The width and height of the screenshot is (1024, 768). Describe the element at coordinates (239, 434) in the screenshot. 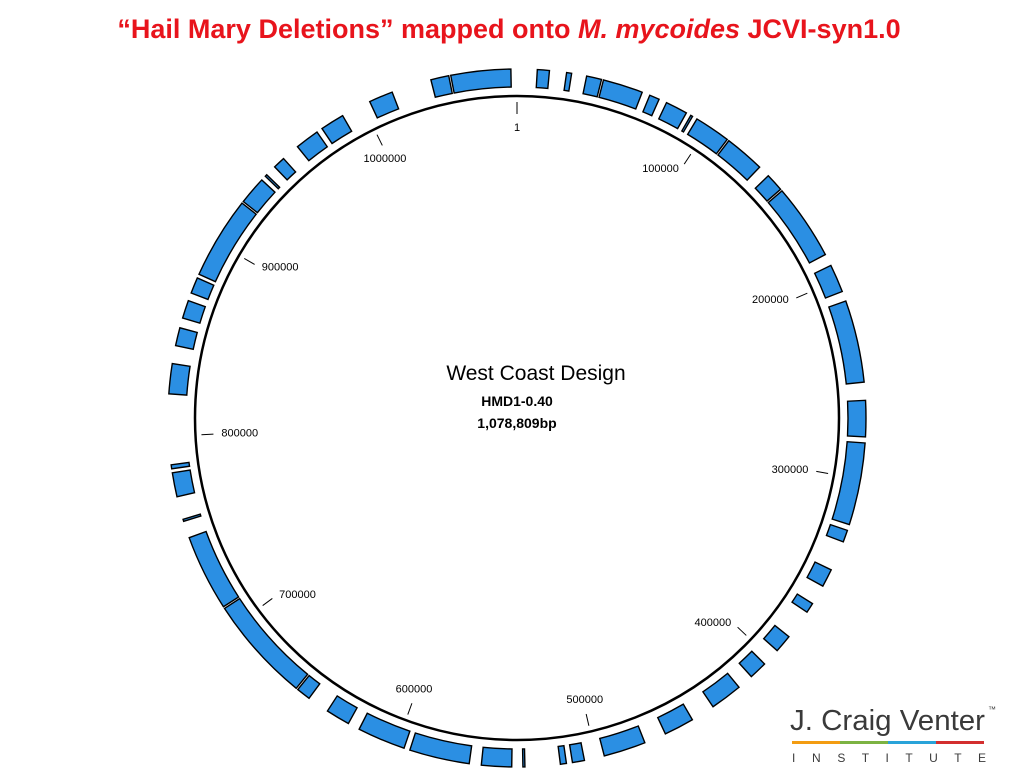

I see `tick-label: 800000` at that location.